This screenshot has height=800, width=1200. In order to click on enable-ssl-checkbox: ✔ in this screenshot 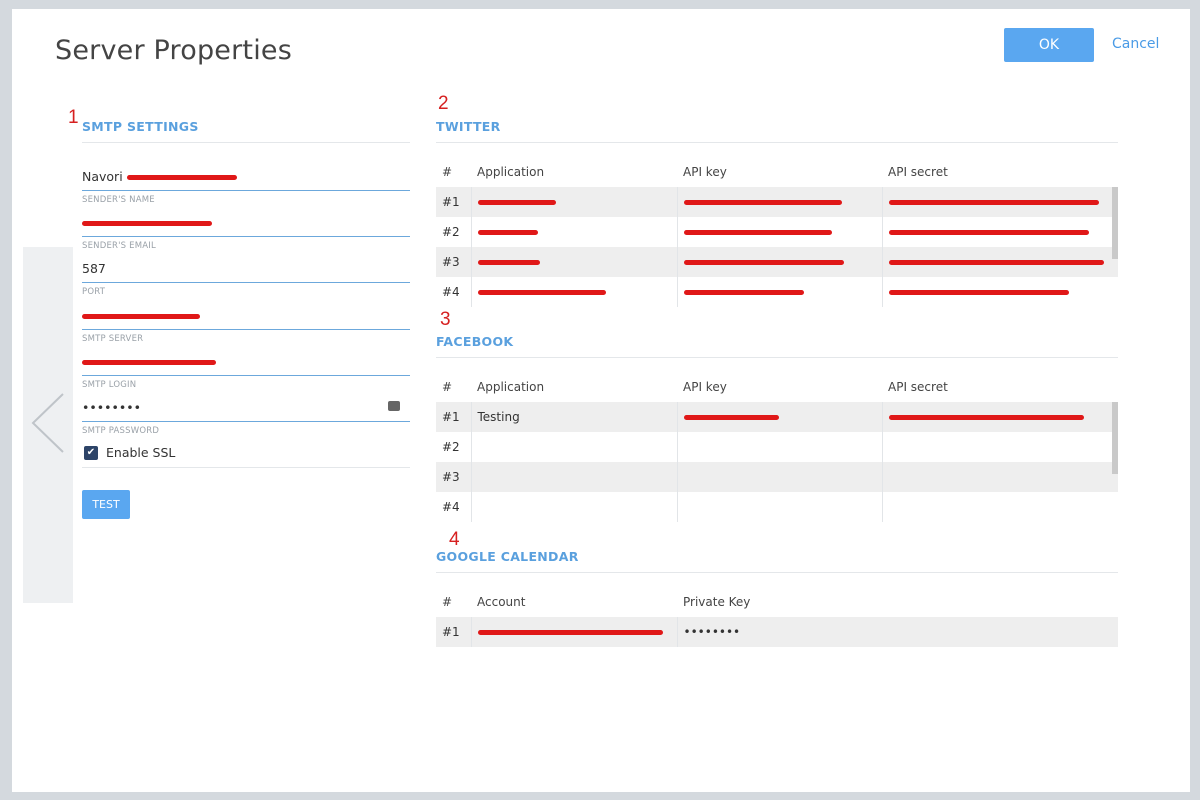, I will do `click(91, 452)`.